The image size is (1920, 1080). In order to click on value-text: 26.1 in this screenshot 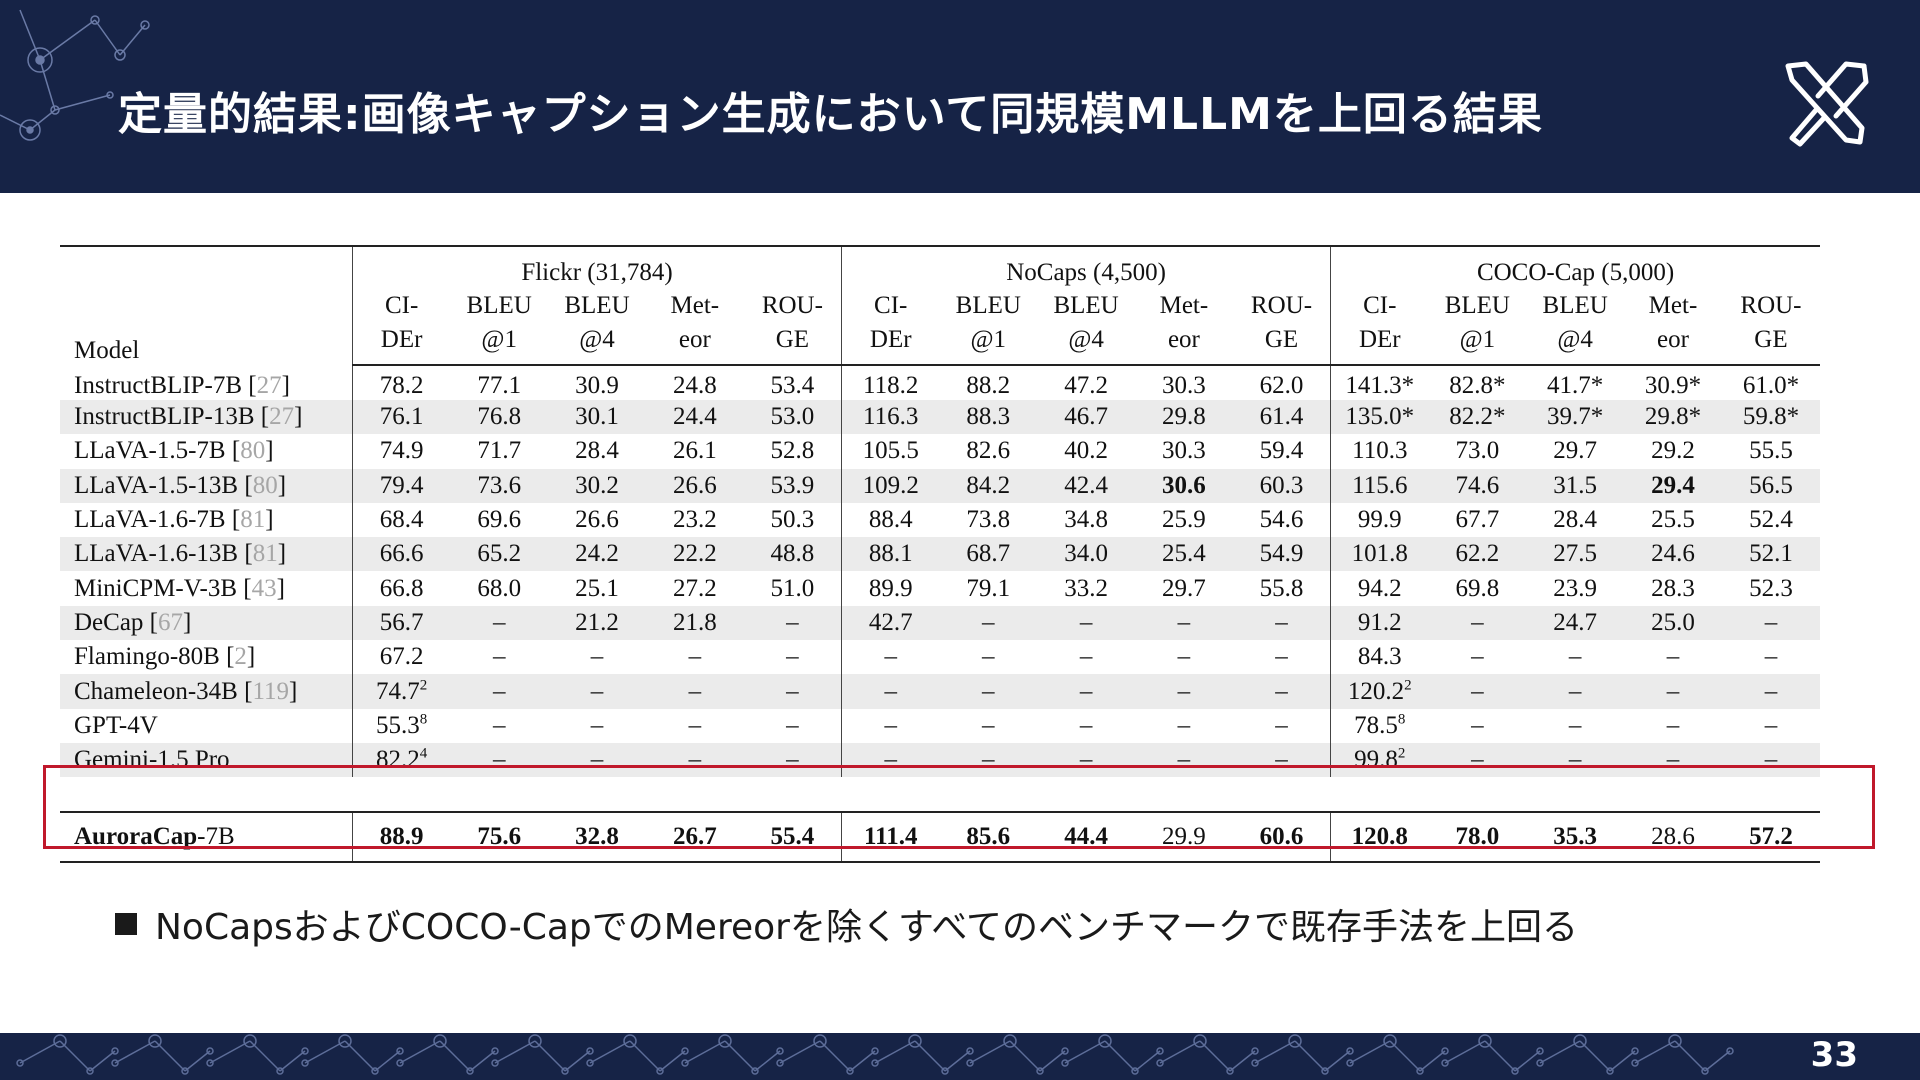, I will do `click(694, 451)`.